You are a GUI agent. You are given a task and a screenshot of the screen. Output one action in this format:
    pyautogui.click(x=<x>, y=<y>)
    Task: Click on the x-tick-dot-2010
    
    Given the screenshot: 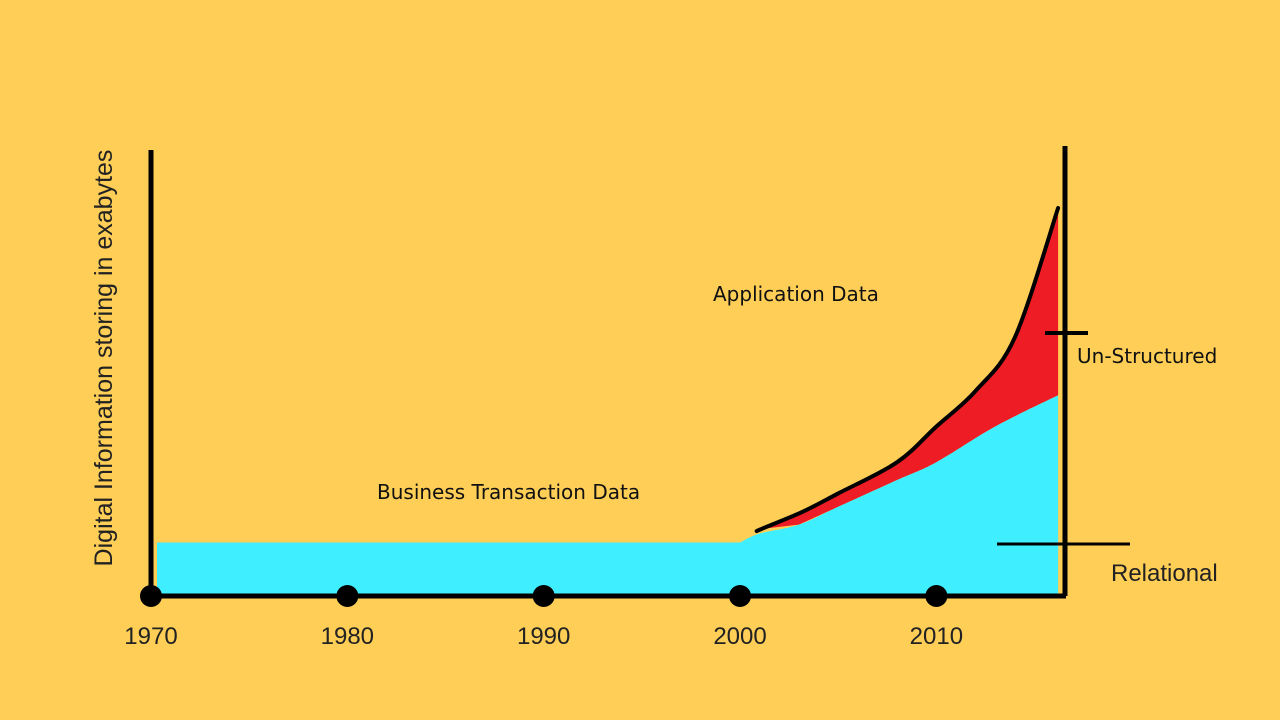 What is the action you would take?
    pyautogui.click(x=936, y=596)
    